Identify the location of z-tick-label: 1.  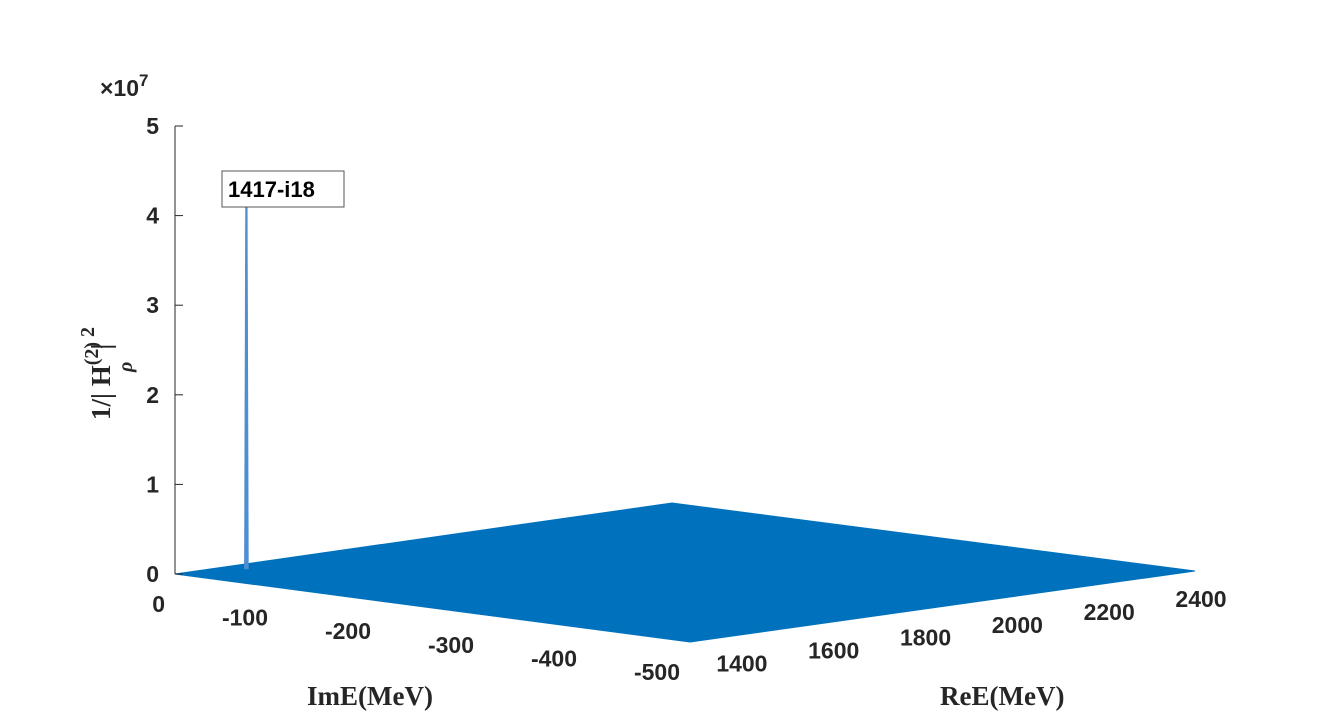
(152, 484).